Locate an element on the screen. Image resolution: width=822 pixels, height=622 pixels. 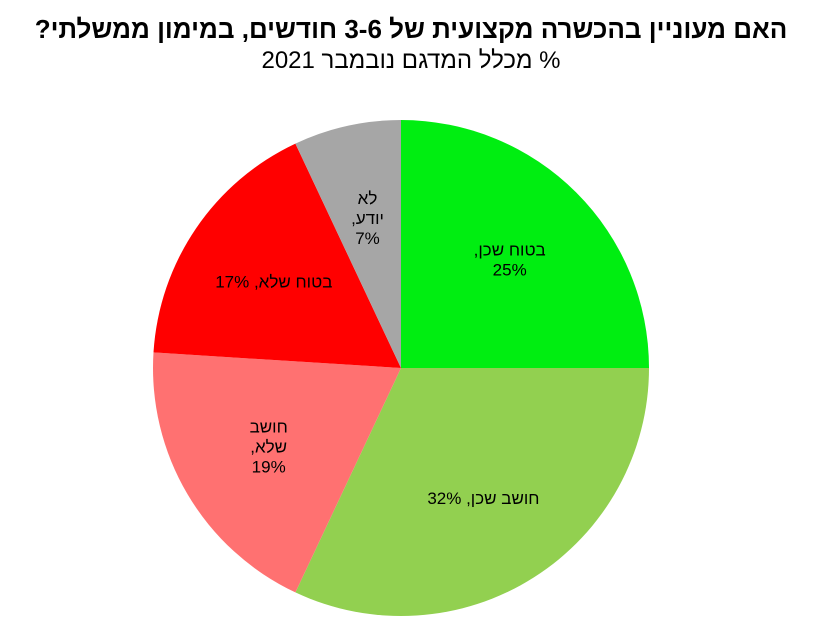
chart-subtitle: % מכלל המדגם נובמבר 2021 is located at coordinates (411, 60).